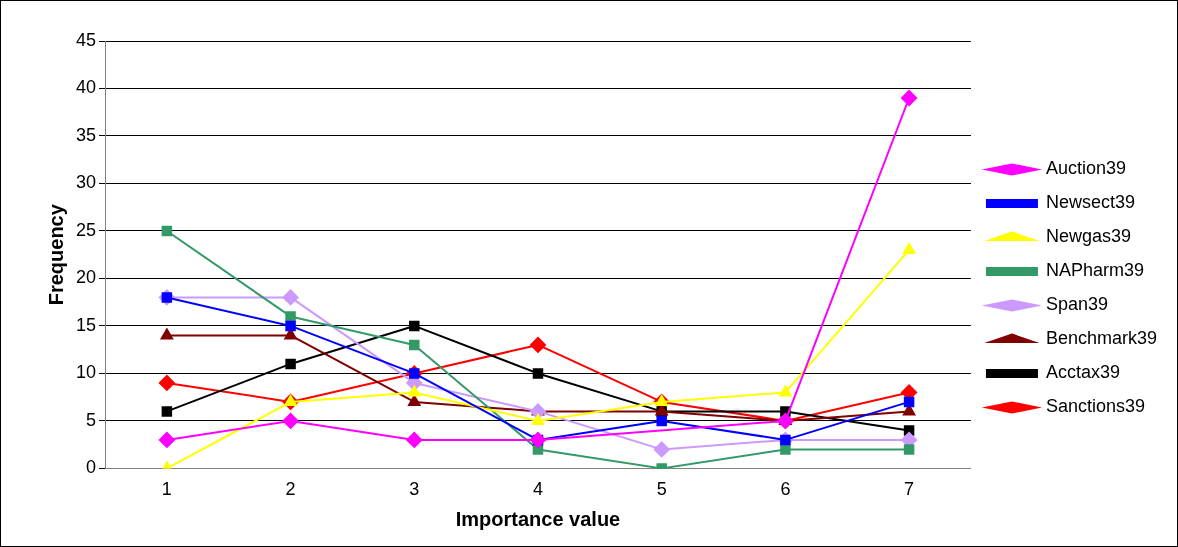  What do you see at coordinates (785, 489) in the screenshot?
I see `x-tick-label: 6` at bounding box center [785, 489].